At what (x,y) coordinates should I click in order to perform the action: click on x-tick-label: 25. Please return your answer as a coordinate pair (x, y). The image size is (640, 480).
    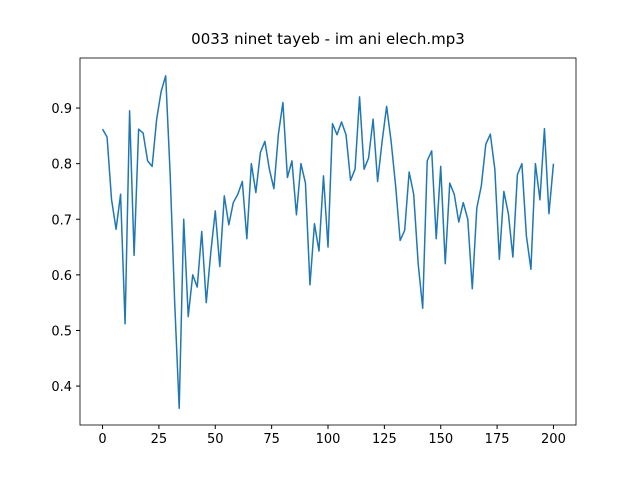
    Looking at the image, I should click on (159, 439).